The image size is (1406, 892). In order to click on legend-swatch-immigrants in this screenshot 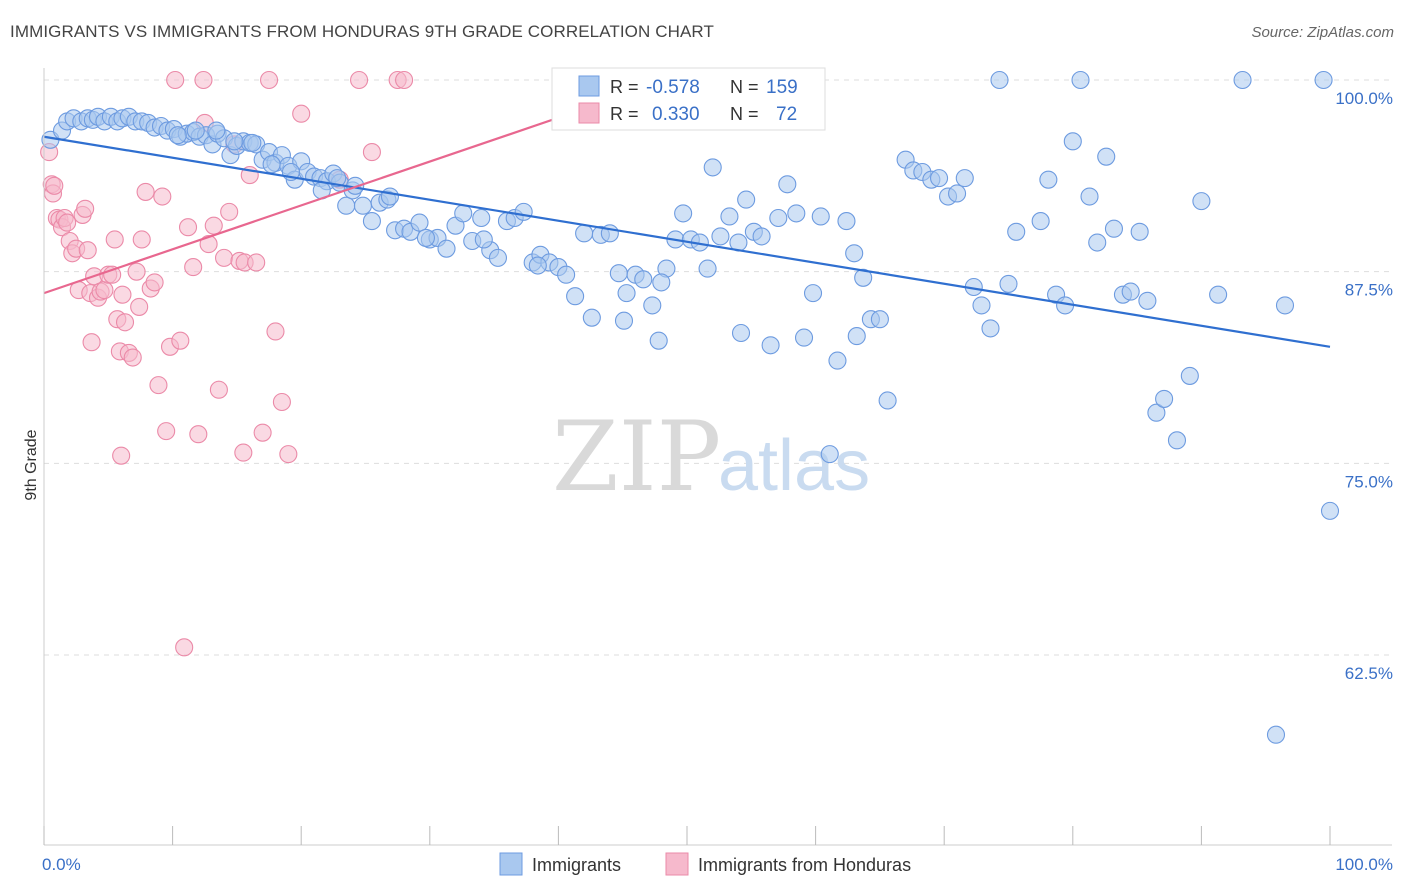, I will do `click(511, 864)`.